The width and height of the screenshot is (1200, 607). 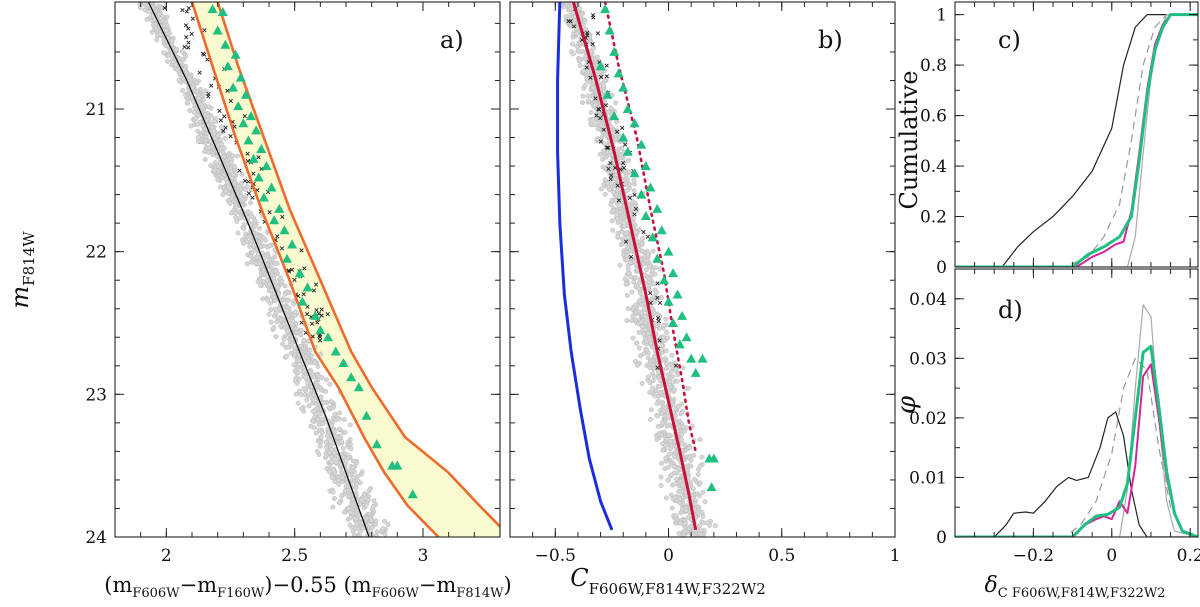 What do you see at coordinates (941, 268) in the screenshot?
I see `y-tick-label: 0` at bounding box center [941, 268].